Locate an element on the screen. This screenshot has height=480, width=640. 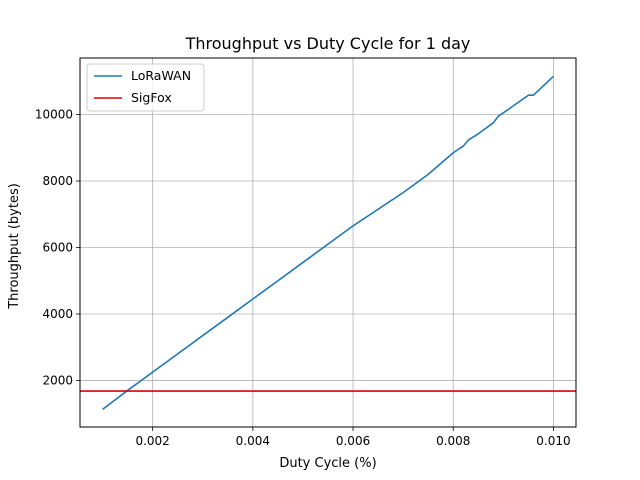
x-tick-label: 0.002 is located at coordinates (152, 441).